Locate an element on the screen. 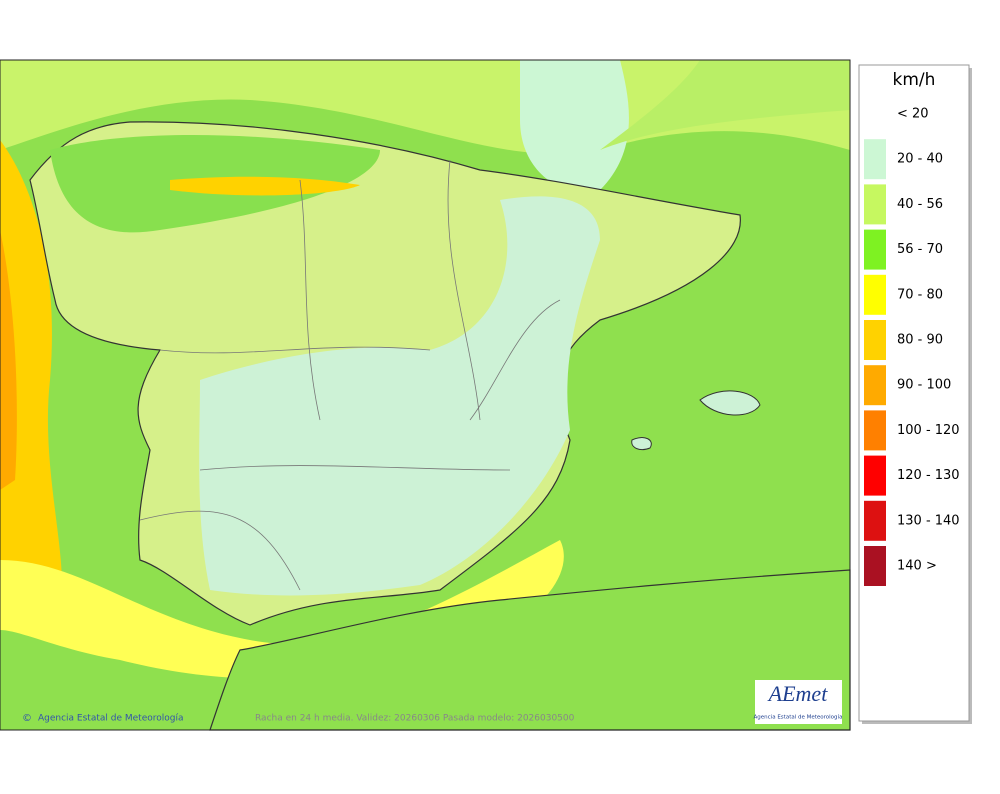  west-coast-band is located at coordinates (31, 377).